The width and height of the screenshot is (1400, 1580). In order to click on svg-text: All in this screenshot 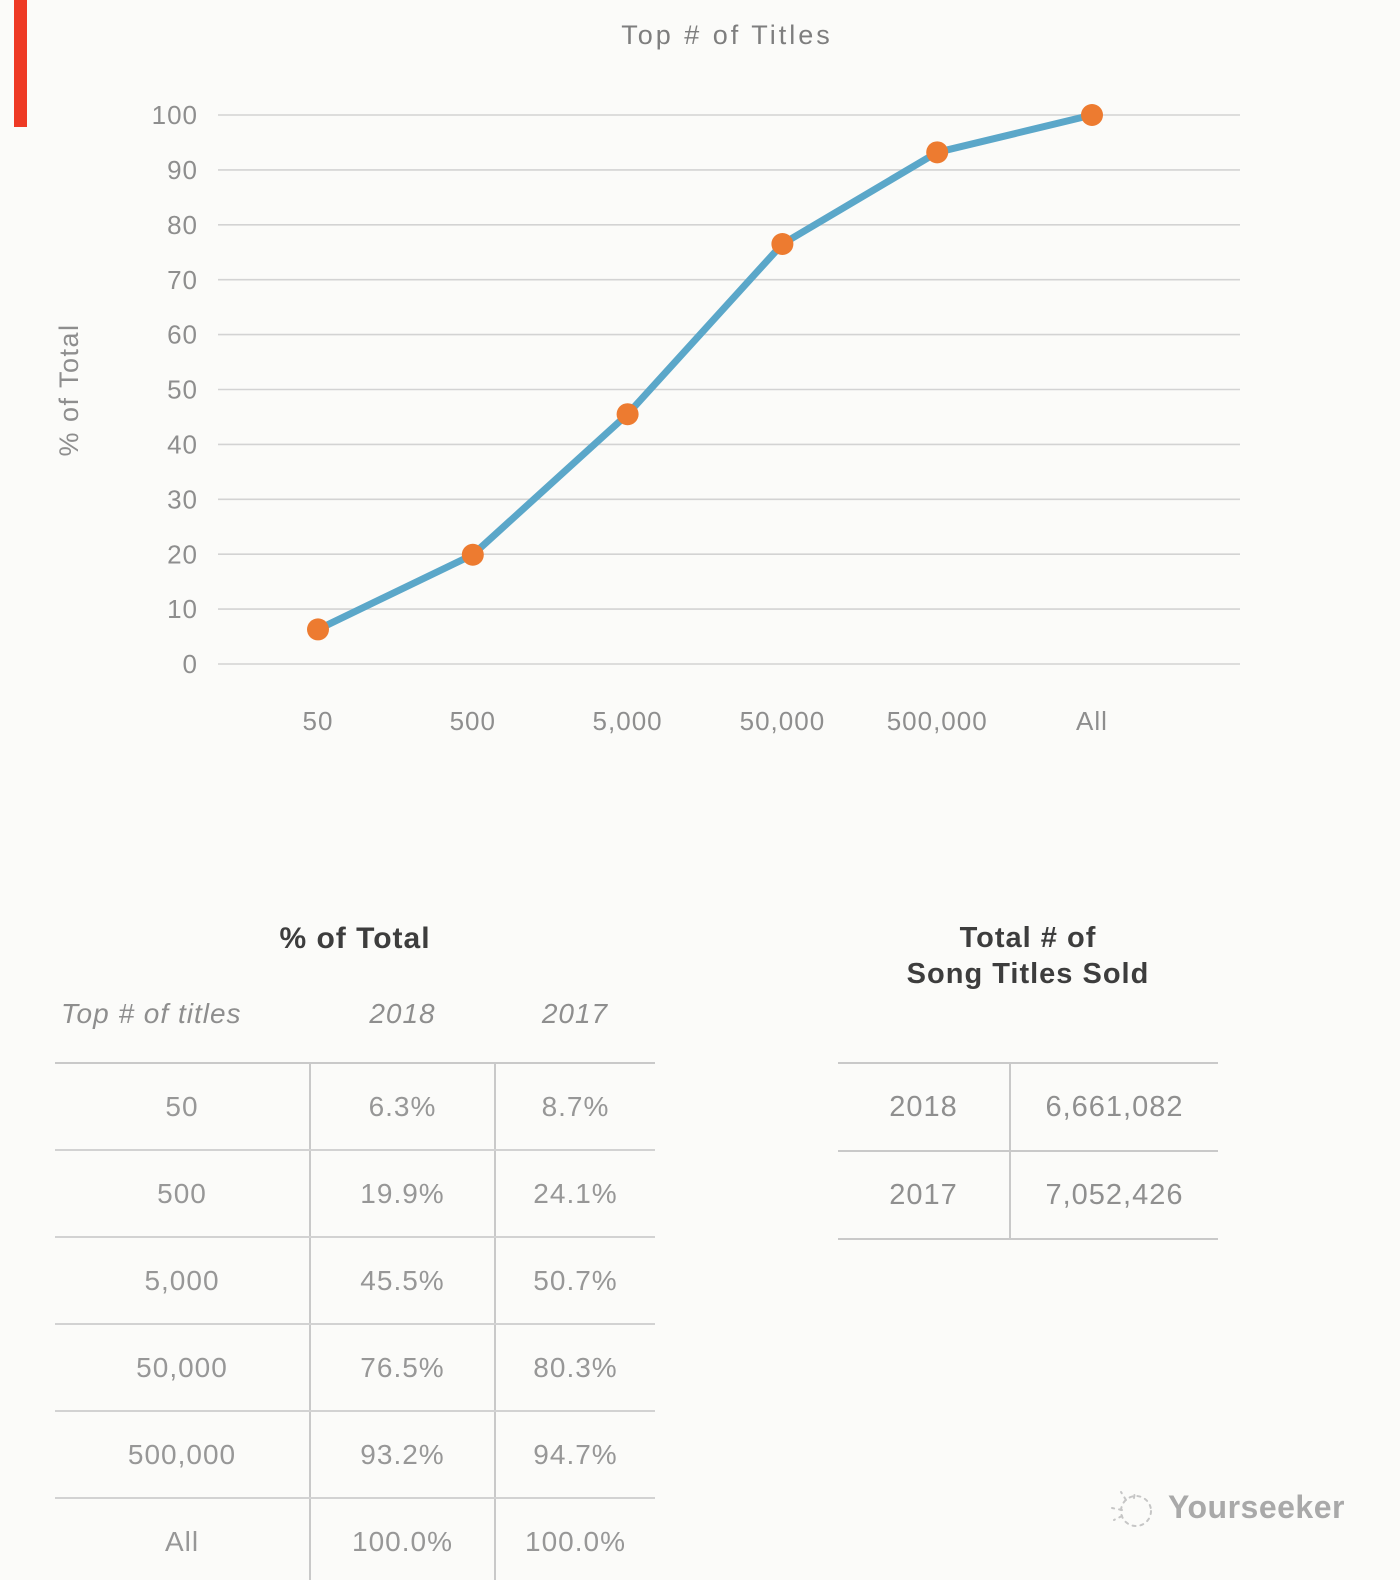, I will do `click(1092, 721)`.